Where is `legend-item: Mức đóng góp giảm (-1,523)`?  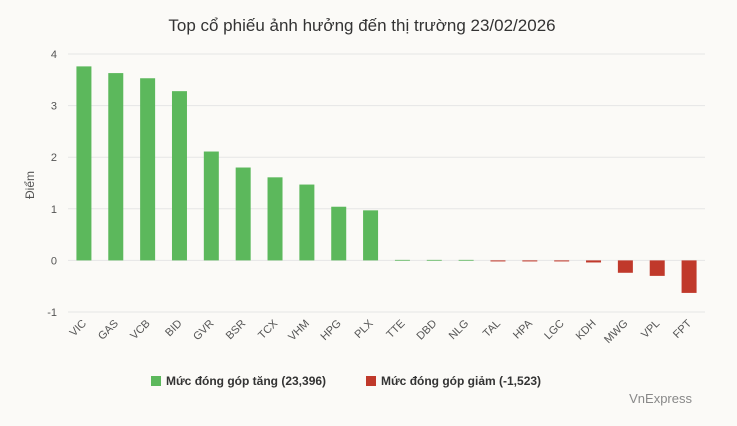 legend-item: Mức đóng góp giảm (-1,523) is located at coordinates (453, 381).